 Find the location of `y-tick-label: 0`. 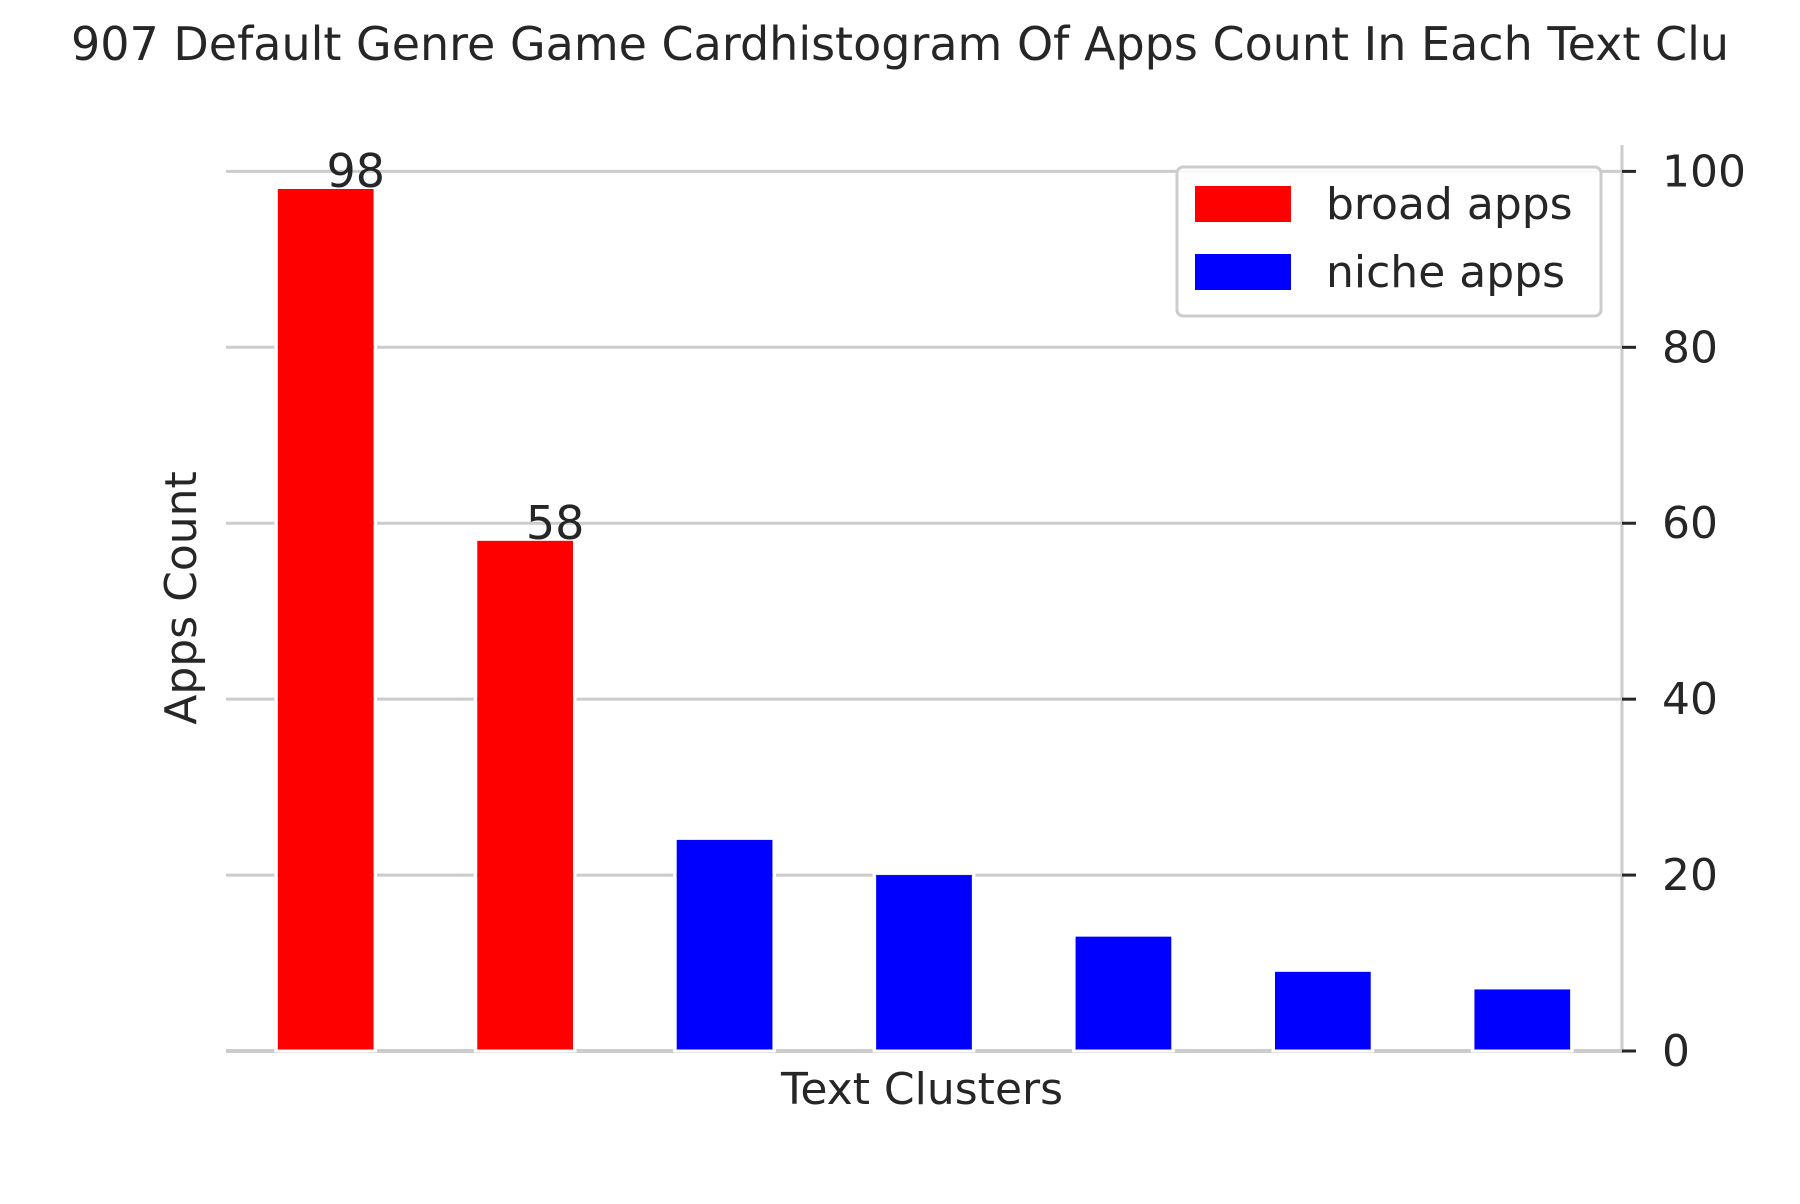

y-tick-label: 0 is located at coordinates (1676, 1051).